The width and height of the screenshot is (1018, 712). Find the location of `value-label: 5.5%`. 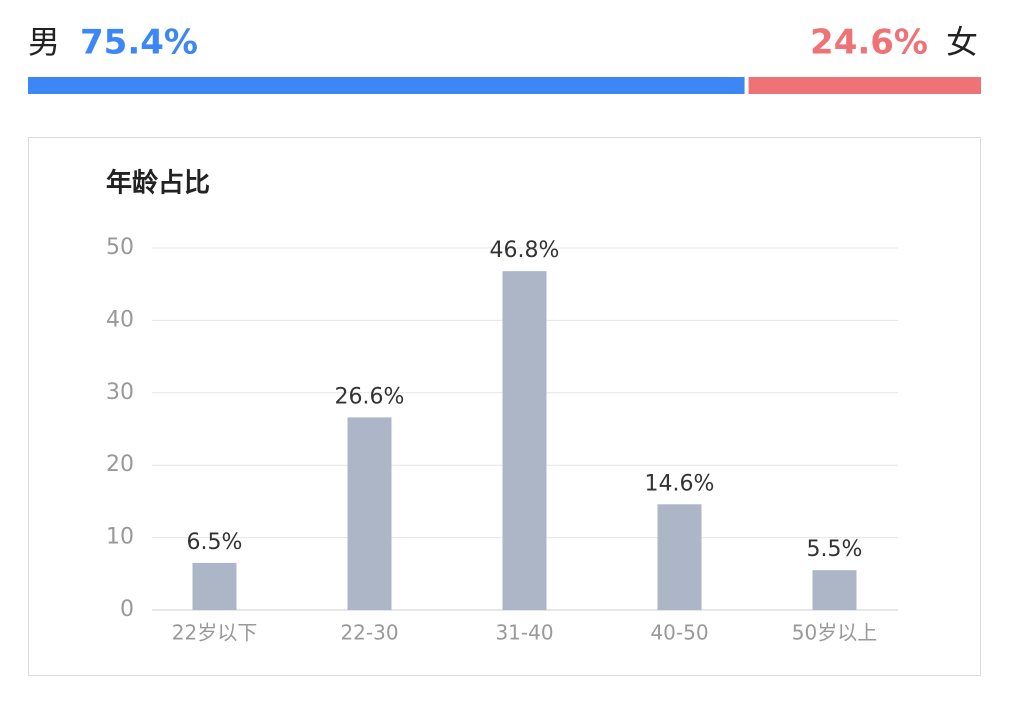

value-label: 5.5% is located at coordinates (835, 549).